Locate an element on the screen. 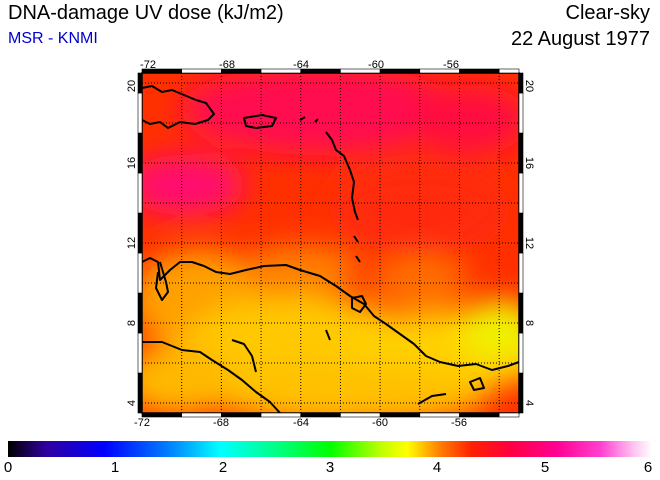 The image size is (660, 480). colorbar is located at coordinates (330, 449).